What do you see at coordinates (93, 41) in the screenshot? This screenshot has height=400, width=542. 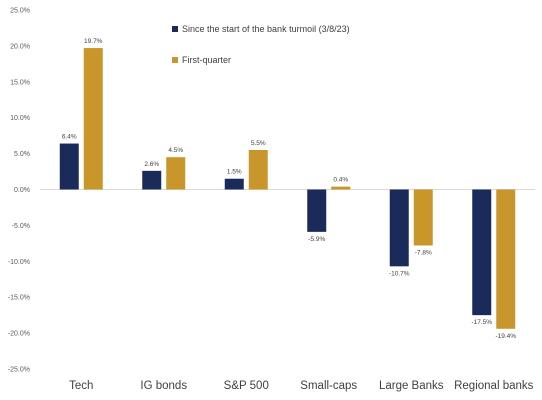 I see `data-label: 19.7%` at bounding box center [93, 41].